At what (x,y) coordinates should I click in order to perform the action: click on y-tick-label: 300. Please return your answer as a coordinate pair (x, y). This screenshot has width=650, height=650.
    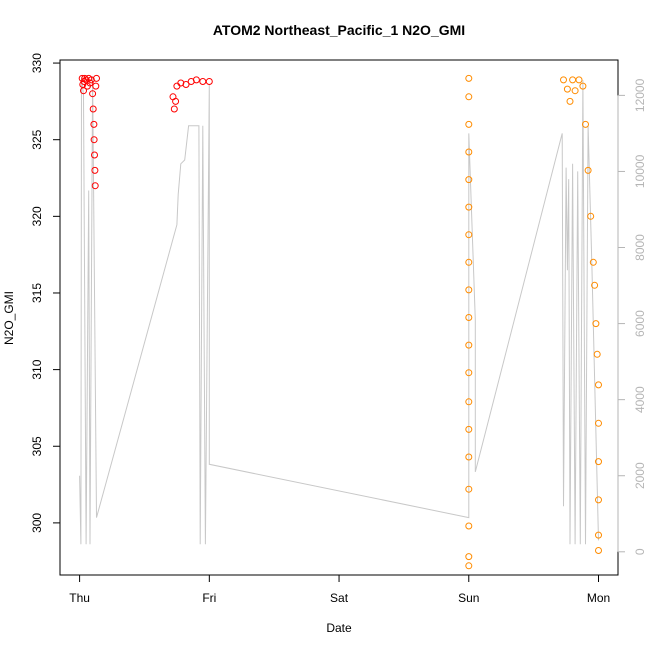
    Looking at the image, I should click on (37, 523).